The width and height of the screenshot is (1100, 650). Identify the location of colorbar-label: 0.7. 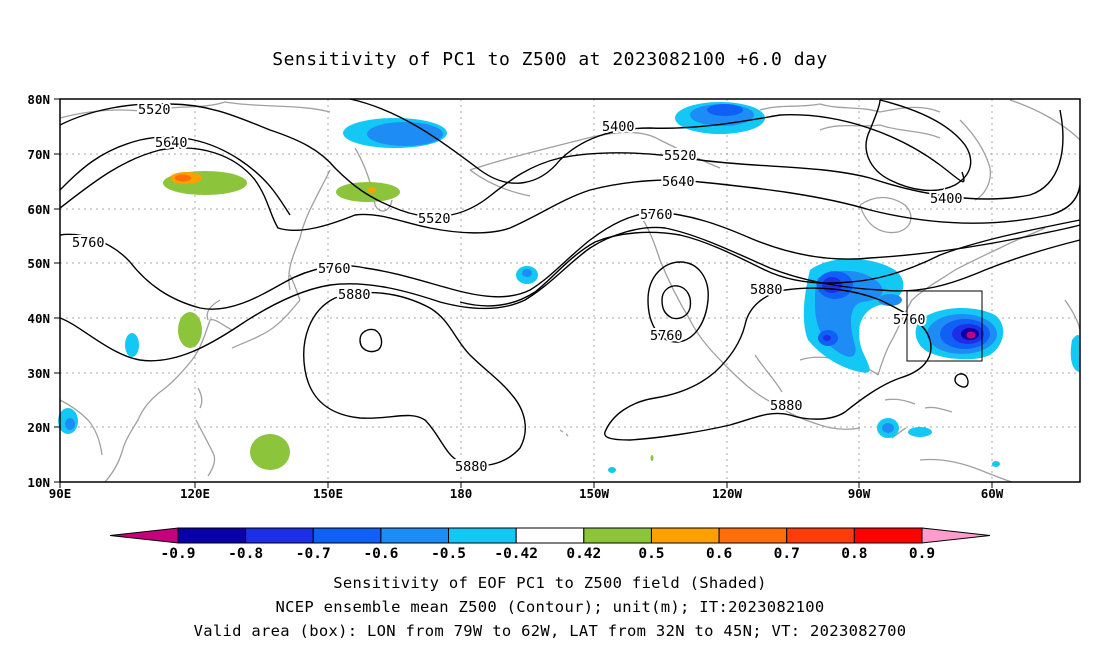
(787, 554).